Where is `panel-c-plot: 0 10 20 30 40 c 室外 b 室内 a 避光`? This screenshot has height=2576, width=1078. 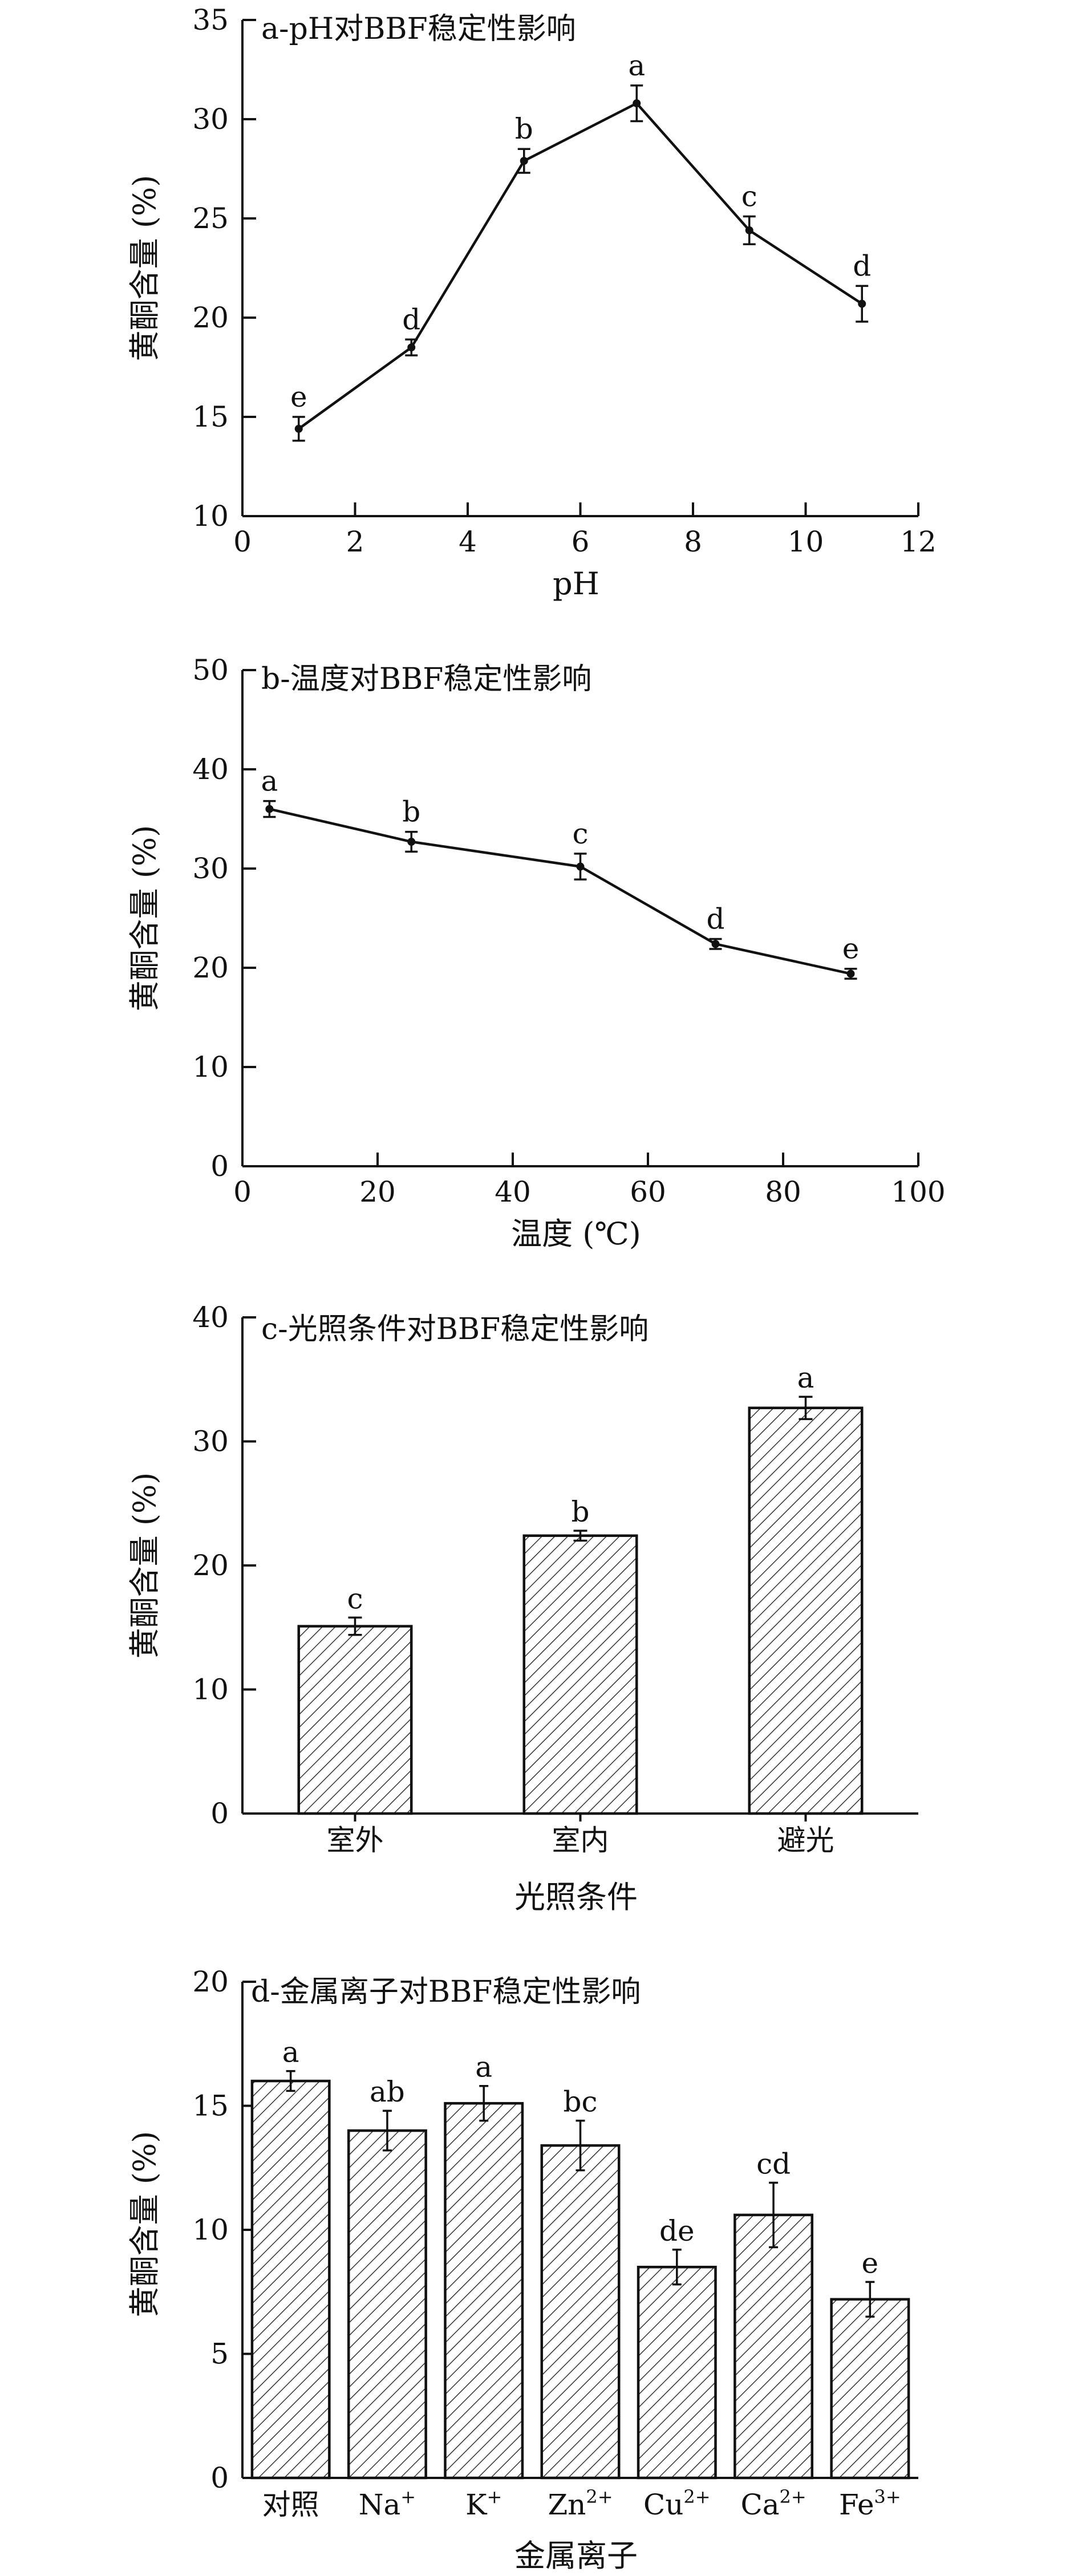
panel-c-plot: 0 10 20 30 40 c 室外 b 室内 a 避光 is located at coordinates (555, 1579).